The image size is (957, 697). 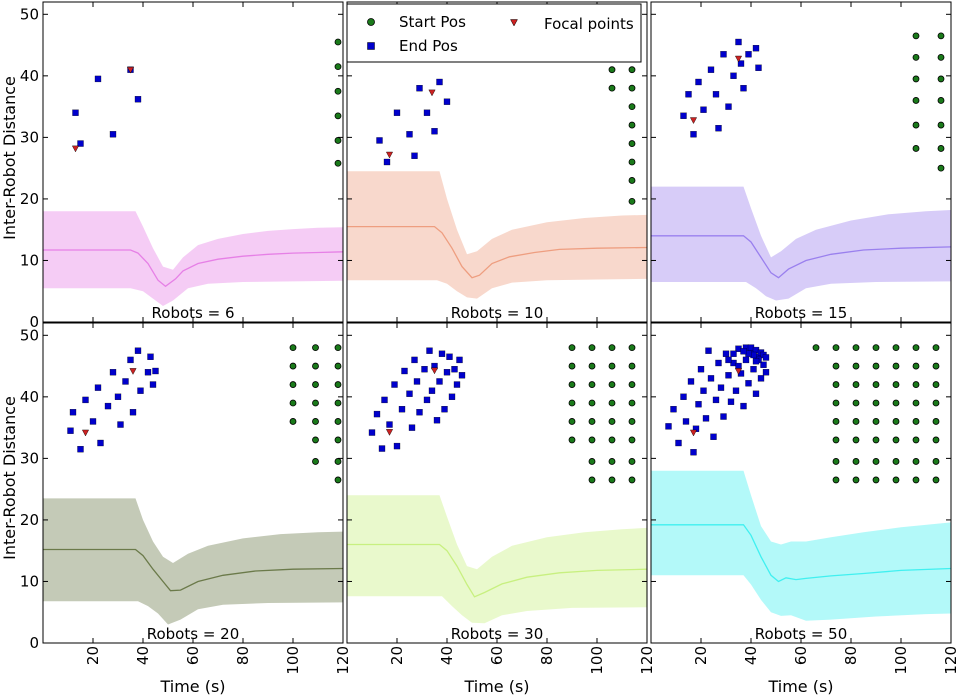 I want to click on x-tick-label: 40, so click(x=447, y=655).